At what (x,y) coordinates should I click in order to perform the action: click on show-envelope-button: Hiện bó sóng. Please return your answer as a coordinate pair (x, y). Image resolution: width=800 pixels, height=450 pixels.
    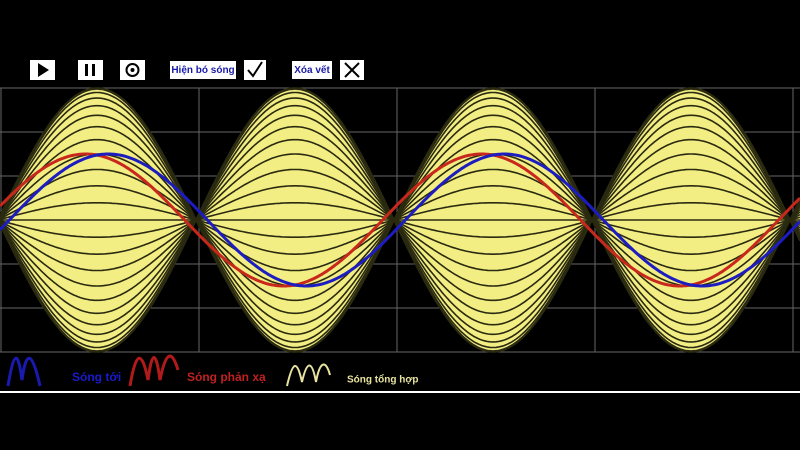
    Looking at the image, I should click on (203, 70).